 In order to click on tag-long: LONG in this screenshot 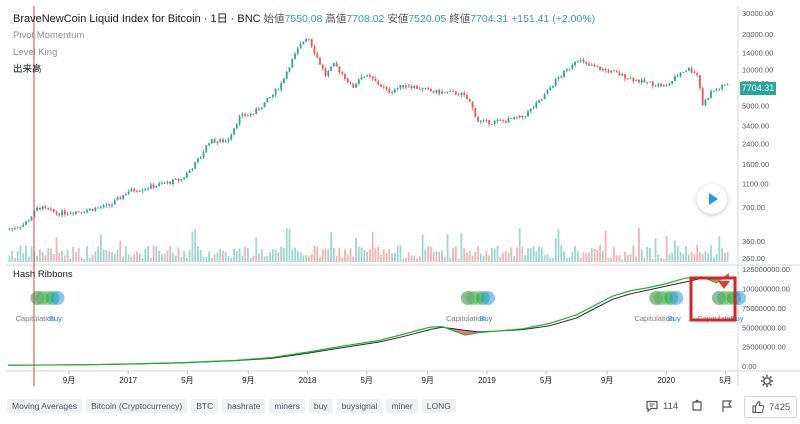, I will do `click(438, 406)`.